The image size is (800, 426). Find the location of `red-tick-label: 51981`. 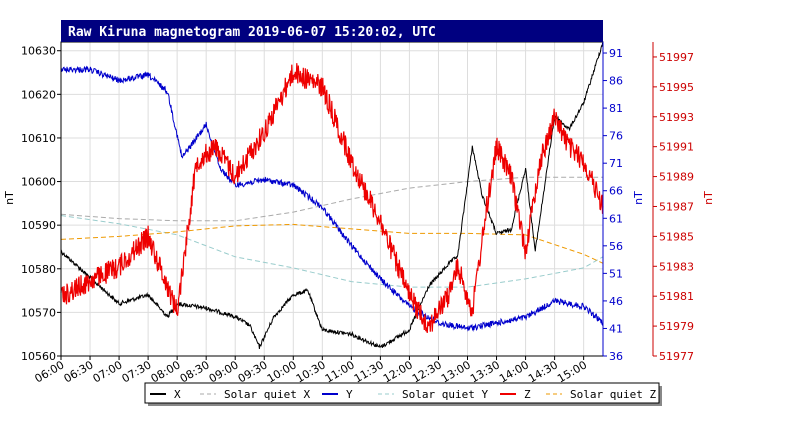

red-tick-label: 51981 is located at coordinates (676, 296).